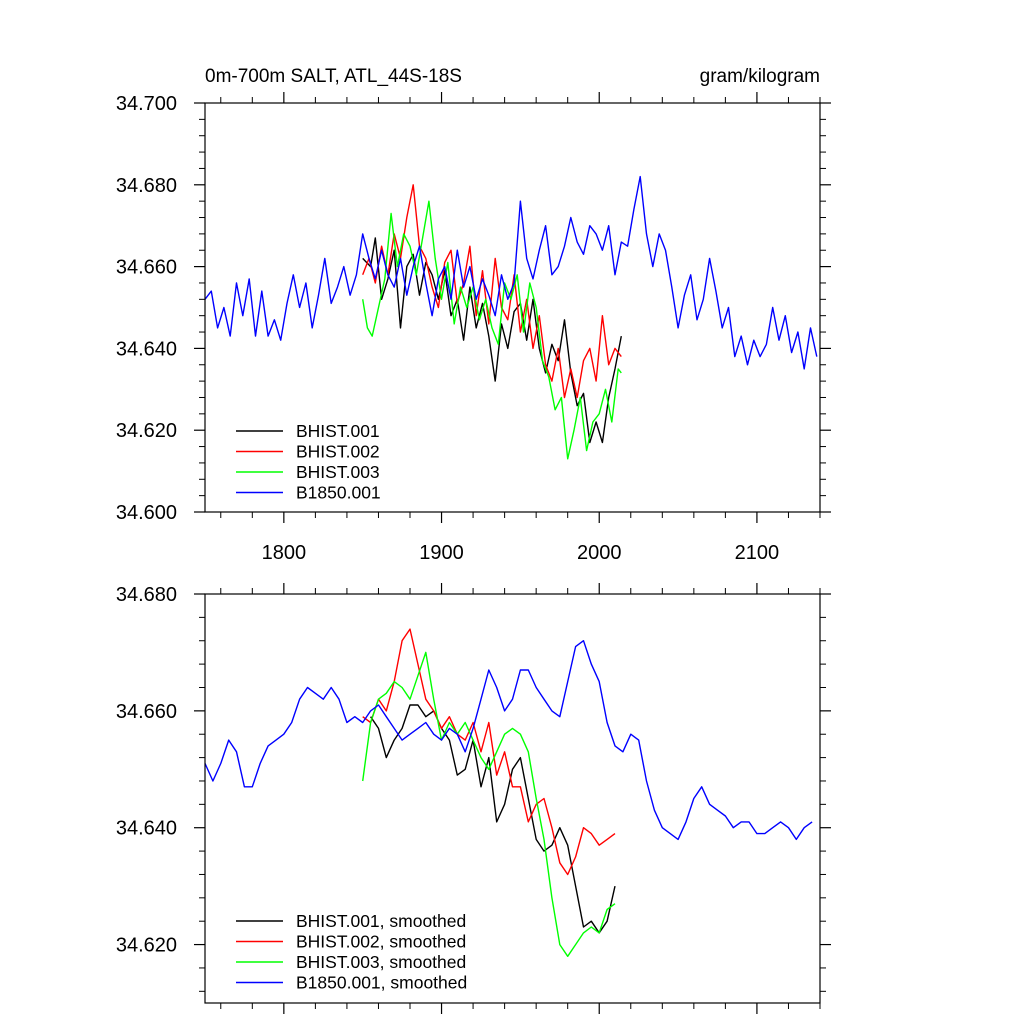 This screenshot has width=1024, height=1024. Describe the element at coordinates (338, 493) in the screenshot. I see `legend-label: B1850.001` at that location.